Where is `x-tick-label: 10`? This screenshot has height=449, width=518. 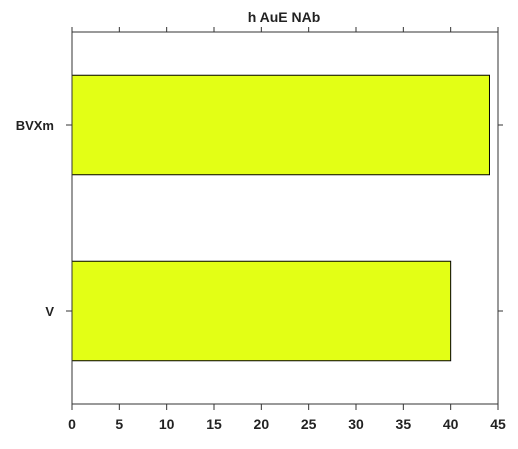 x-tick-label: 10 is located at coordinates (167, 424).